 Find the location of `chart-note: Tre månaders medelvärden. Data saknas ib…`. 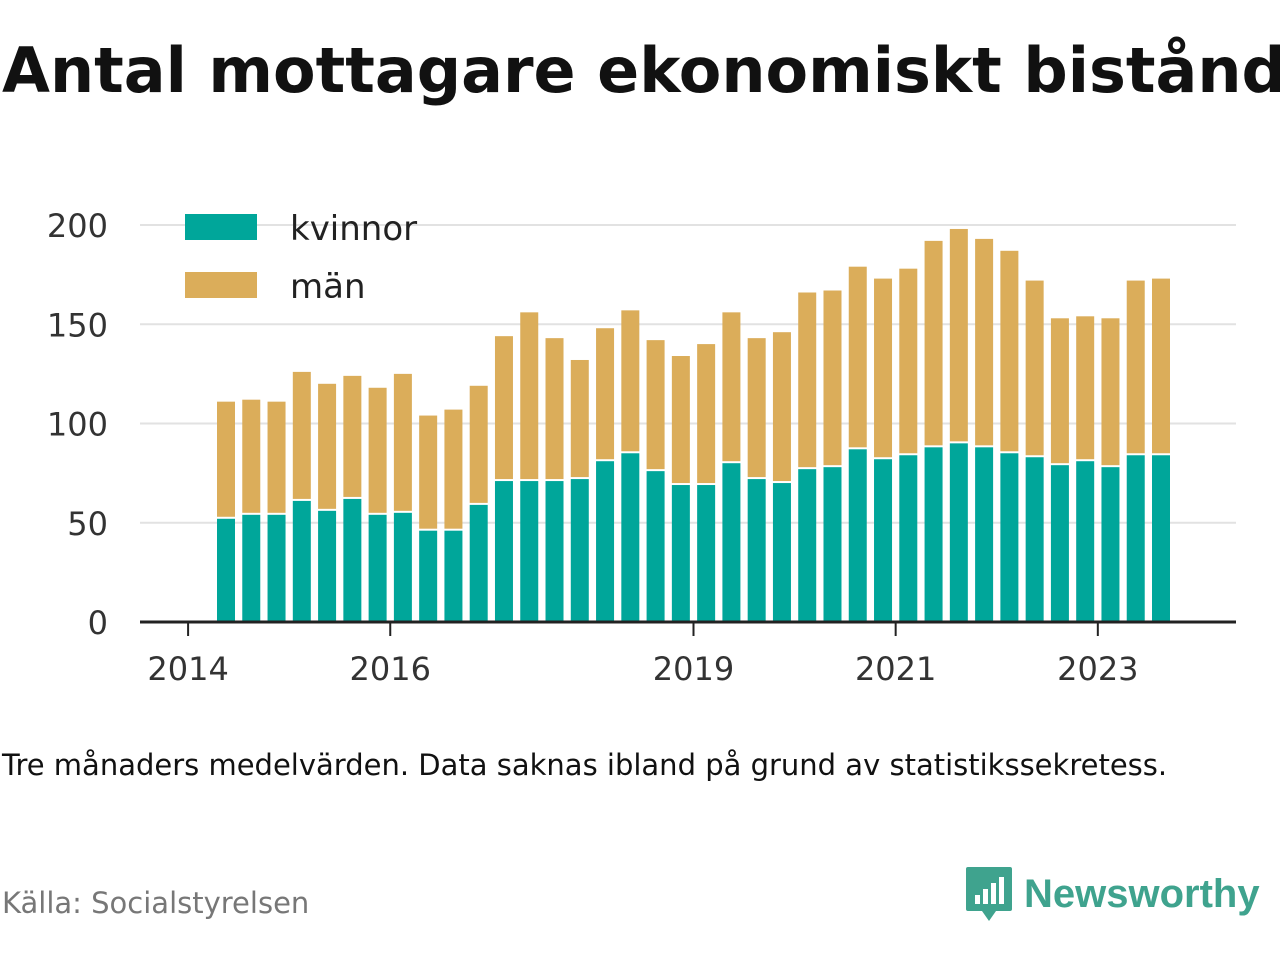

chart-note: Tre månaders medelvärden. Data saknas ib… is located at coordinates (585, 765).